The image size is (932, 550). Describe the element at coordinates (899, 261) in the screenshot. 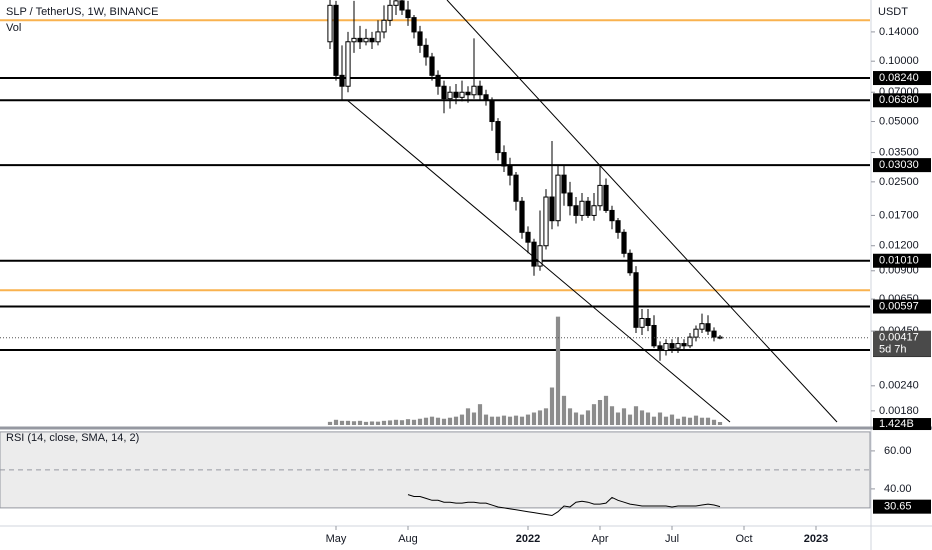

I see `level-label: 0.01010` at that location.